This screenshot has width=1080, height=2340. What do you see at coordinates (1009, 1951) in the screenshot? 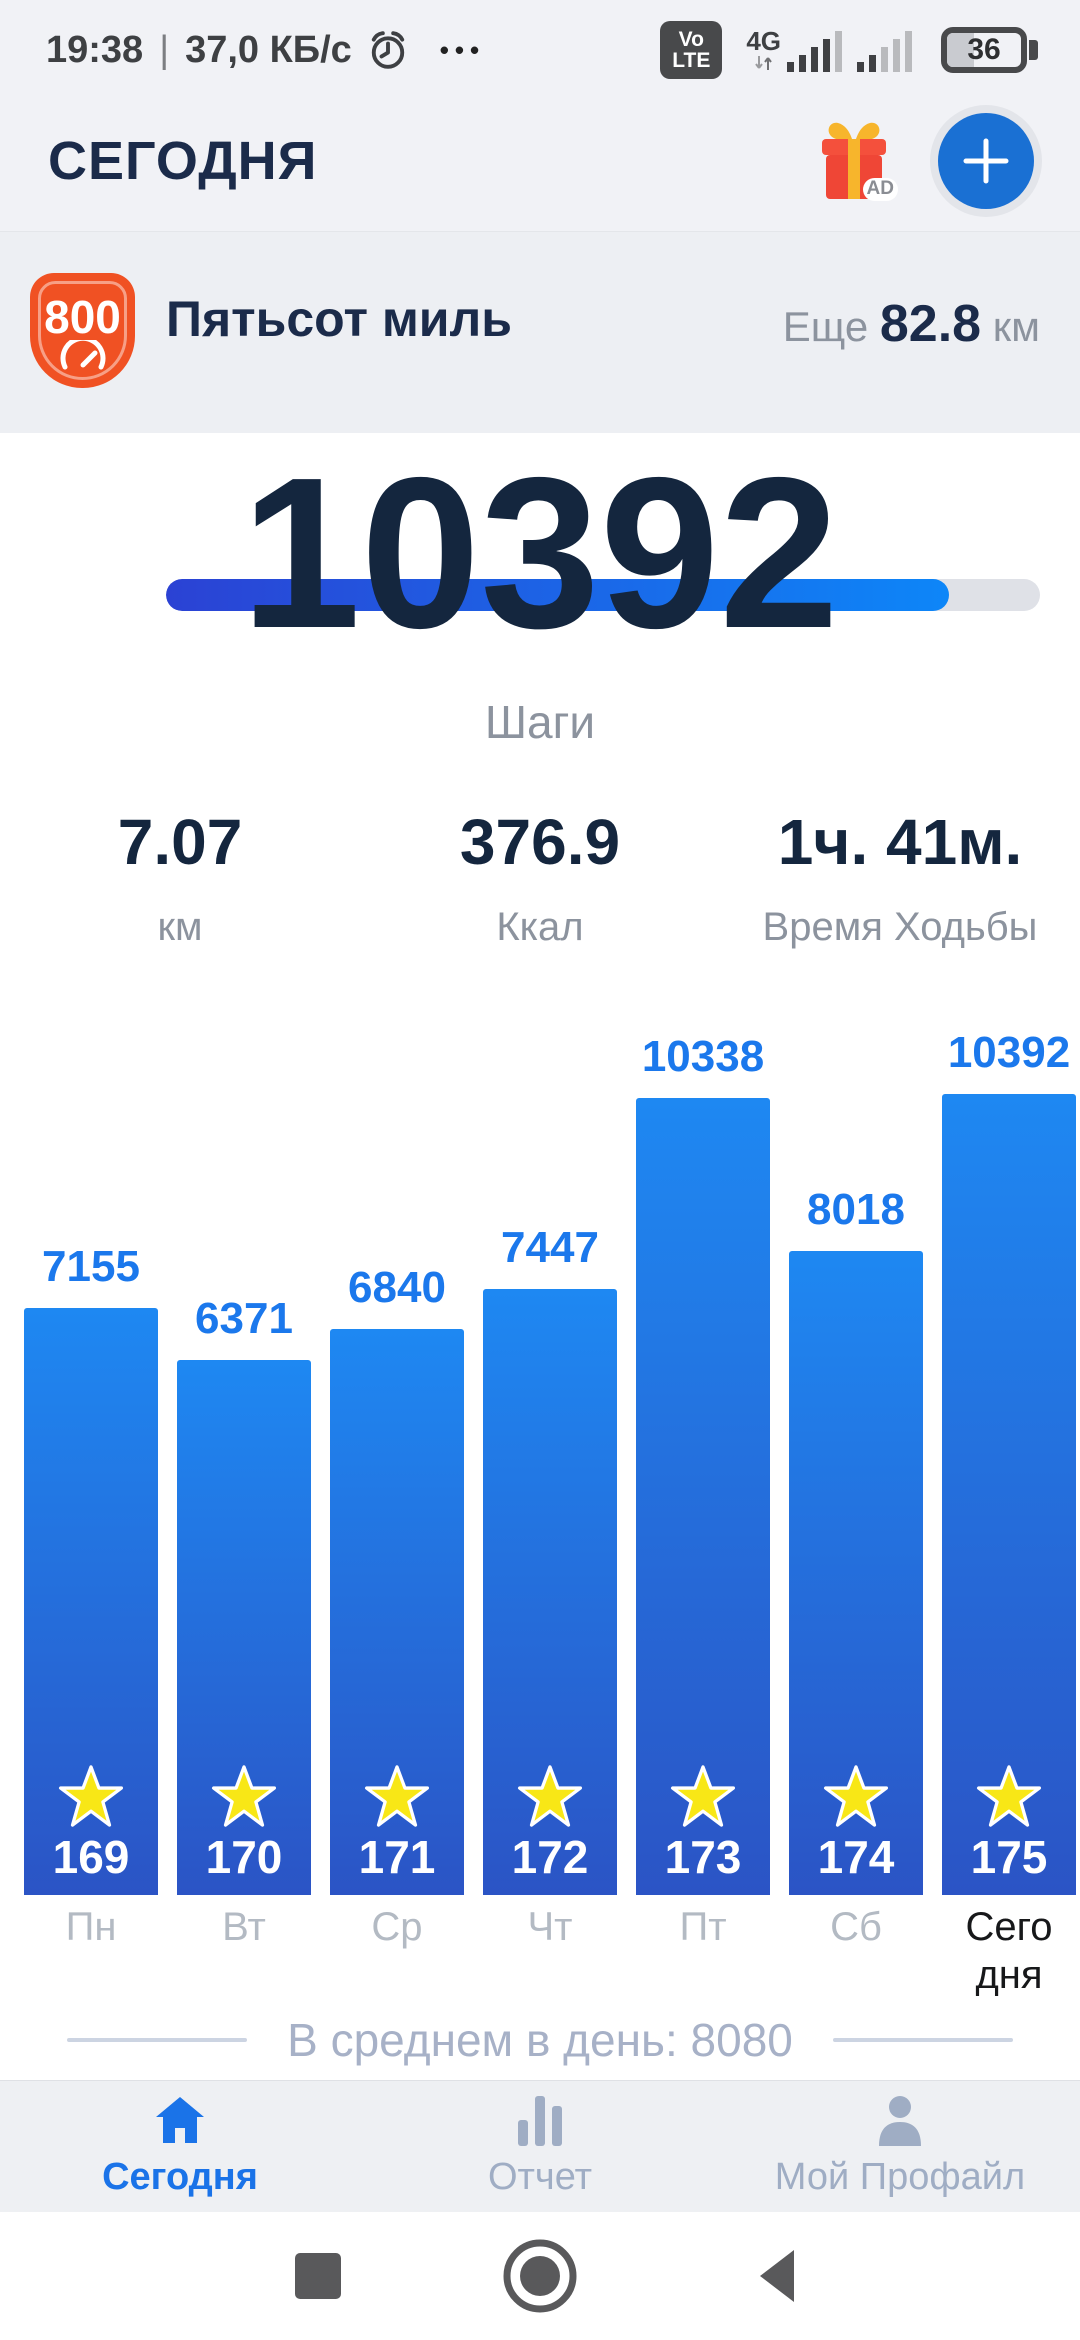
I see `day-label: Сегодня` at bounding box center [1009, 1951].